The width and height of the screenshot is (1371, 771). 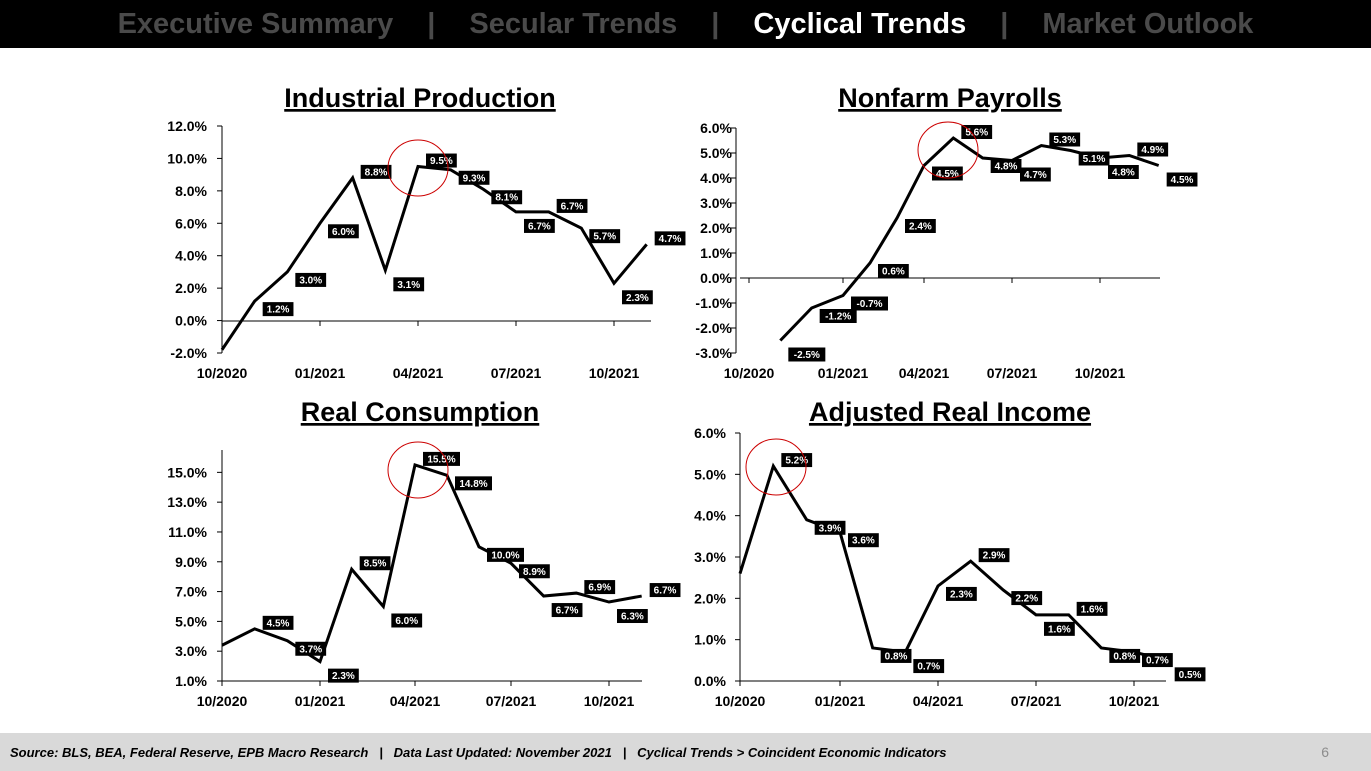 I want to click on data-label: 4.7%, so click(x=670, y=238).